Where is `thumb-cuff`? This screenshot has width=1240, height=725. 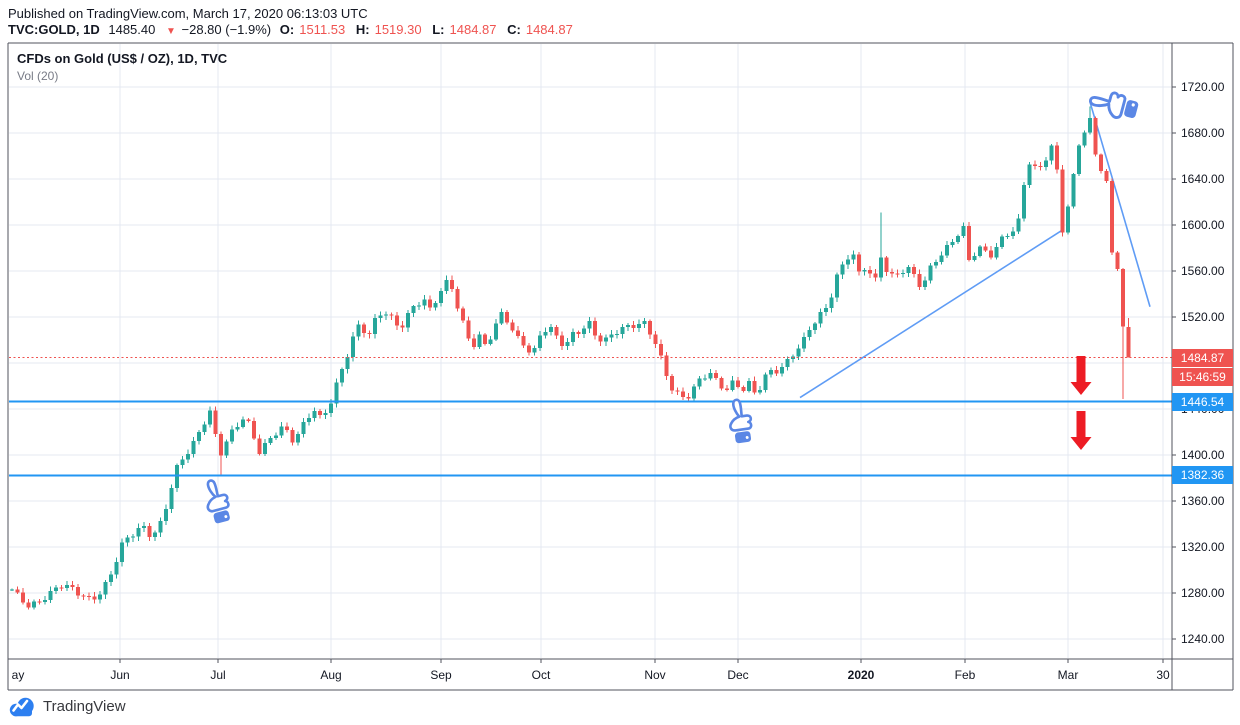 thumb-cuff is located at coordinates (743, 437).